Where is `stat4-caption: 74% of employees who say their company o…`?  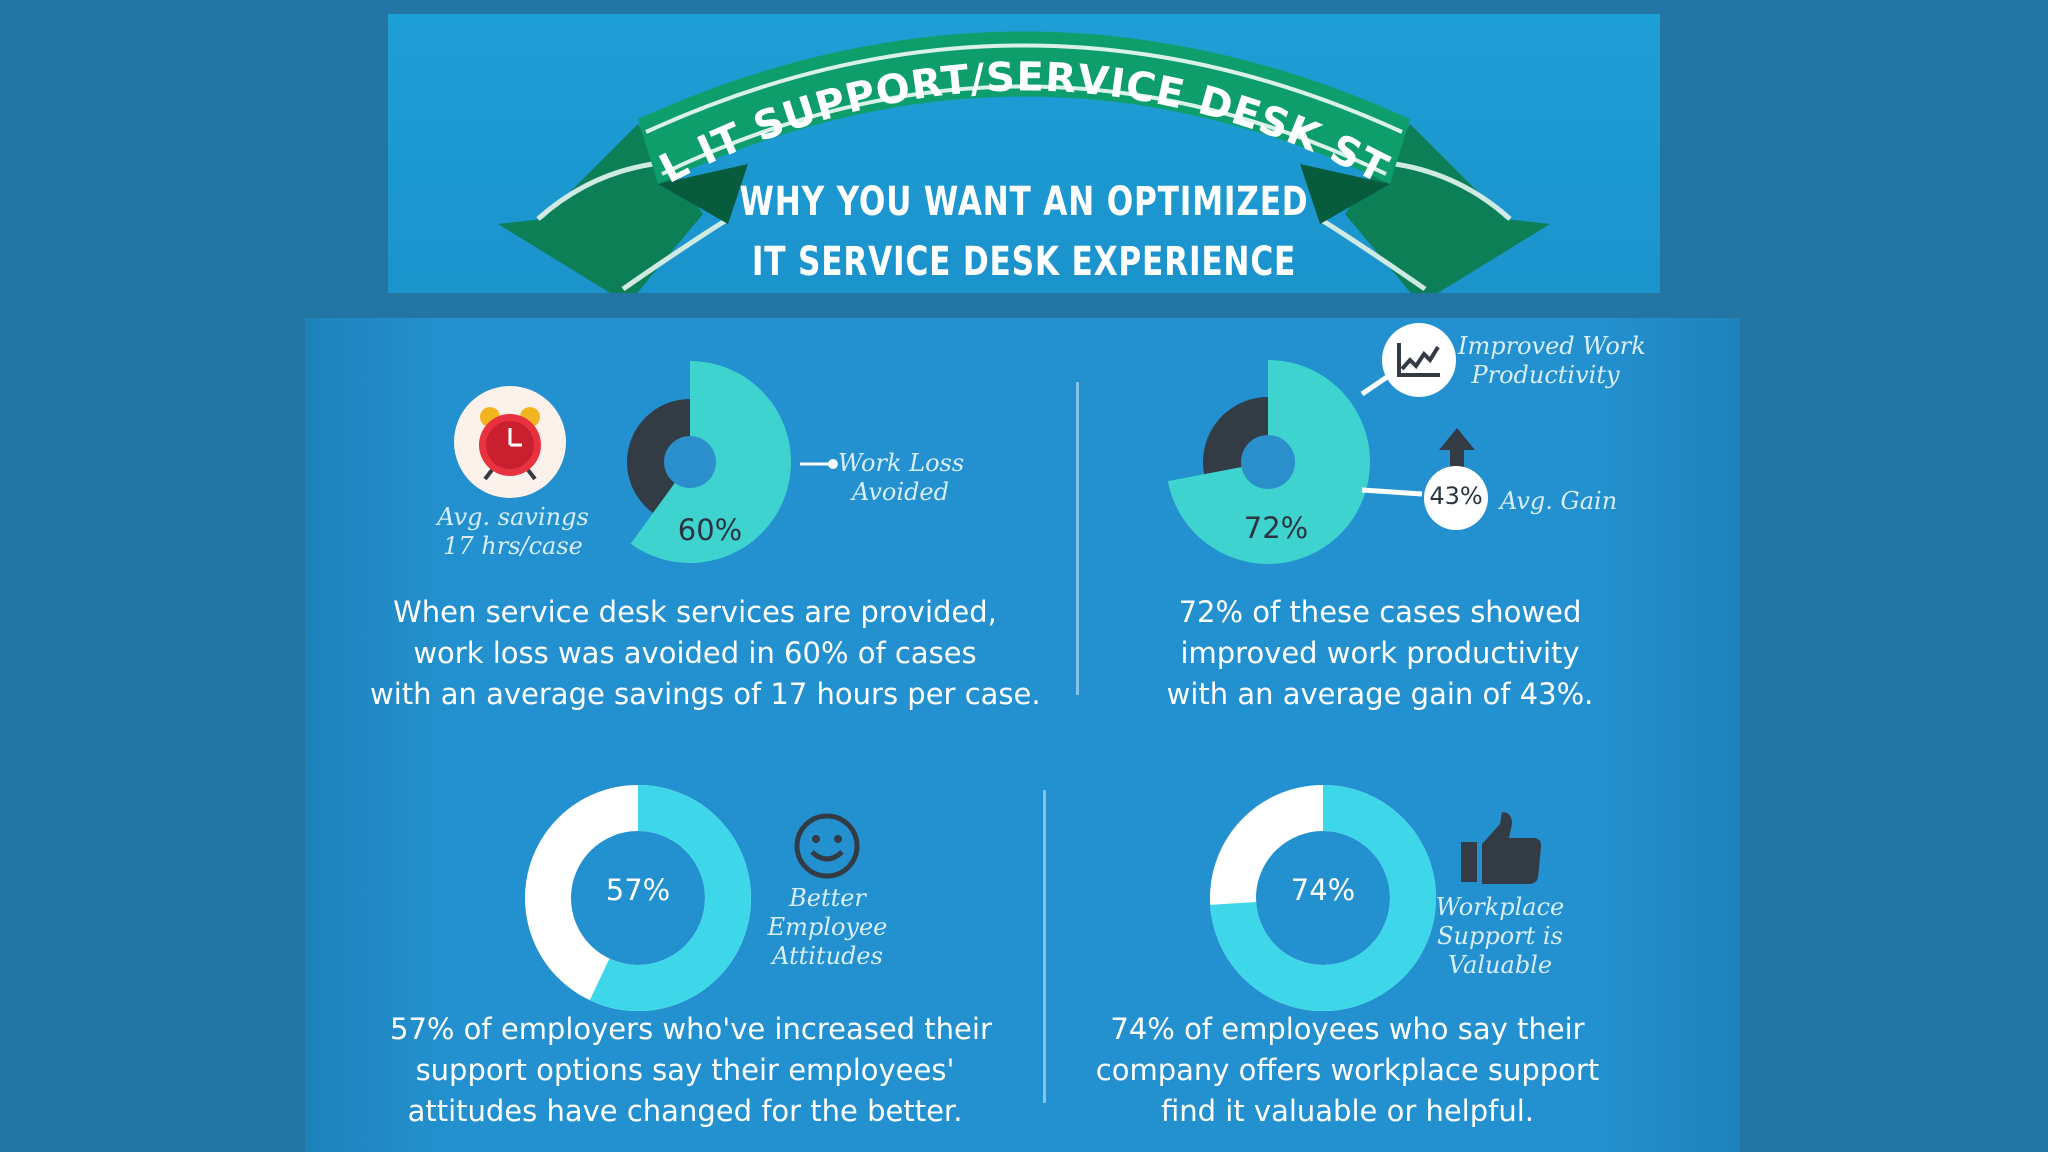 stat4-caption: 74% of employees who say their company o… is located at coordinates (1347, 1070).